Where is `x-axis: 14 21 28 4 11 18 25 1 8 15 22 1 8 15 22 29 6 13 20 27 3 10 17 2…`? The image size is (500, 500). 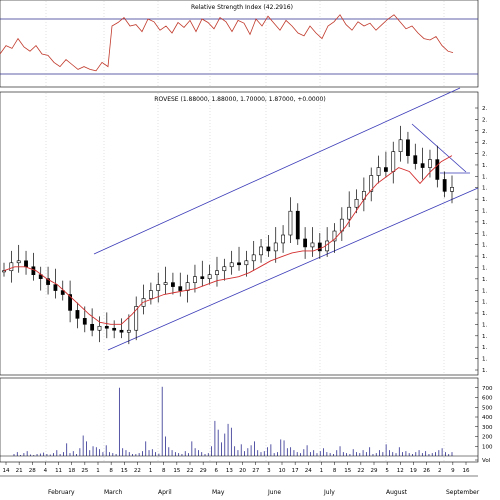 x-axis: 14 21 28 4 11 18 25 1 8 15 22 1 8 15 22 29 6 13 20 27 3 10 17 2… is located at coordinates (240, 479).